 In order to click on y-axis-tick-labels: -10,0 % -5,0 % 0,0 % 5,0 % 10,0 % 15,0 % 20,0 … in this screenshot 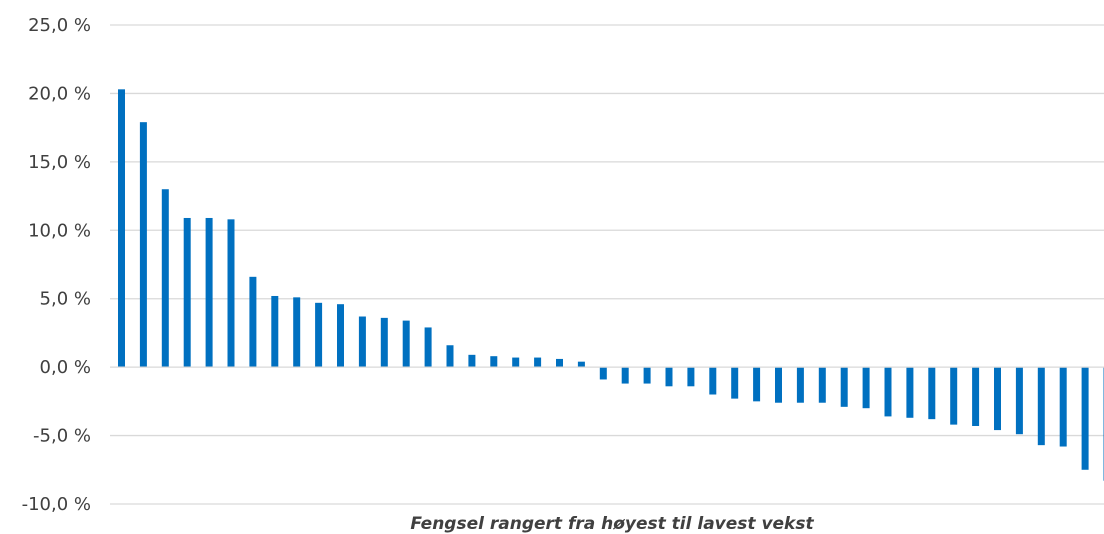, I will do `click(56, 265)`.